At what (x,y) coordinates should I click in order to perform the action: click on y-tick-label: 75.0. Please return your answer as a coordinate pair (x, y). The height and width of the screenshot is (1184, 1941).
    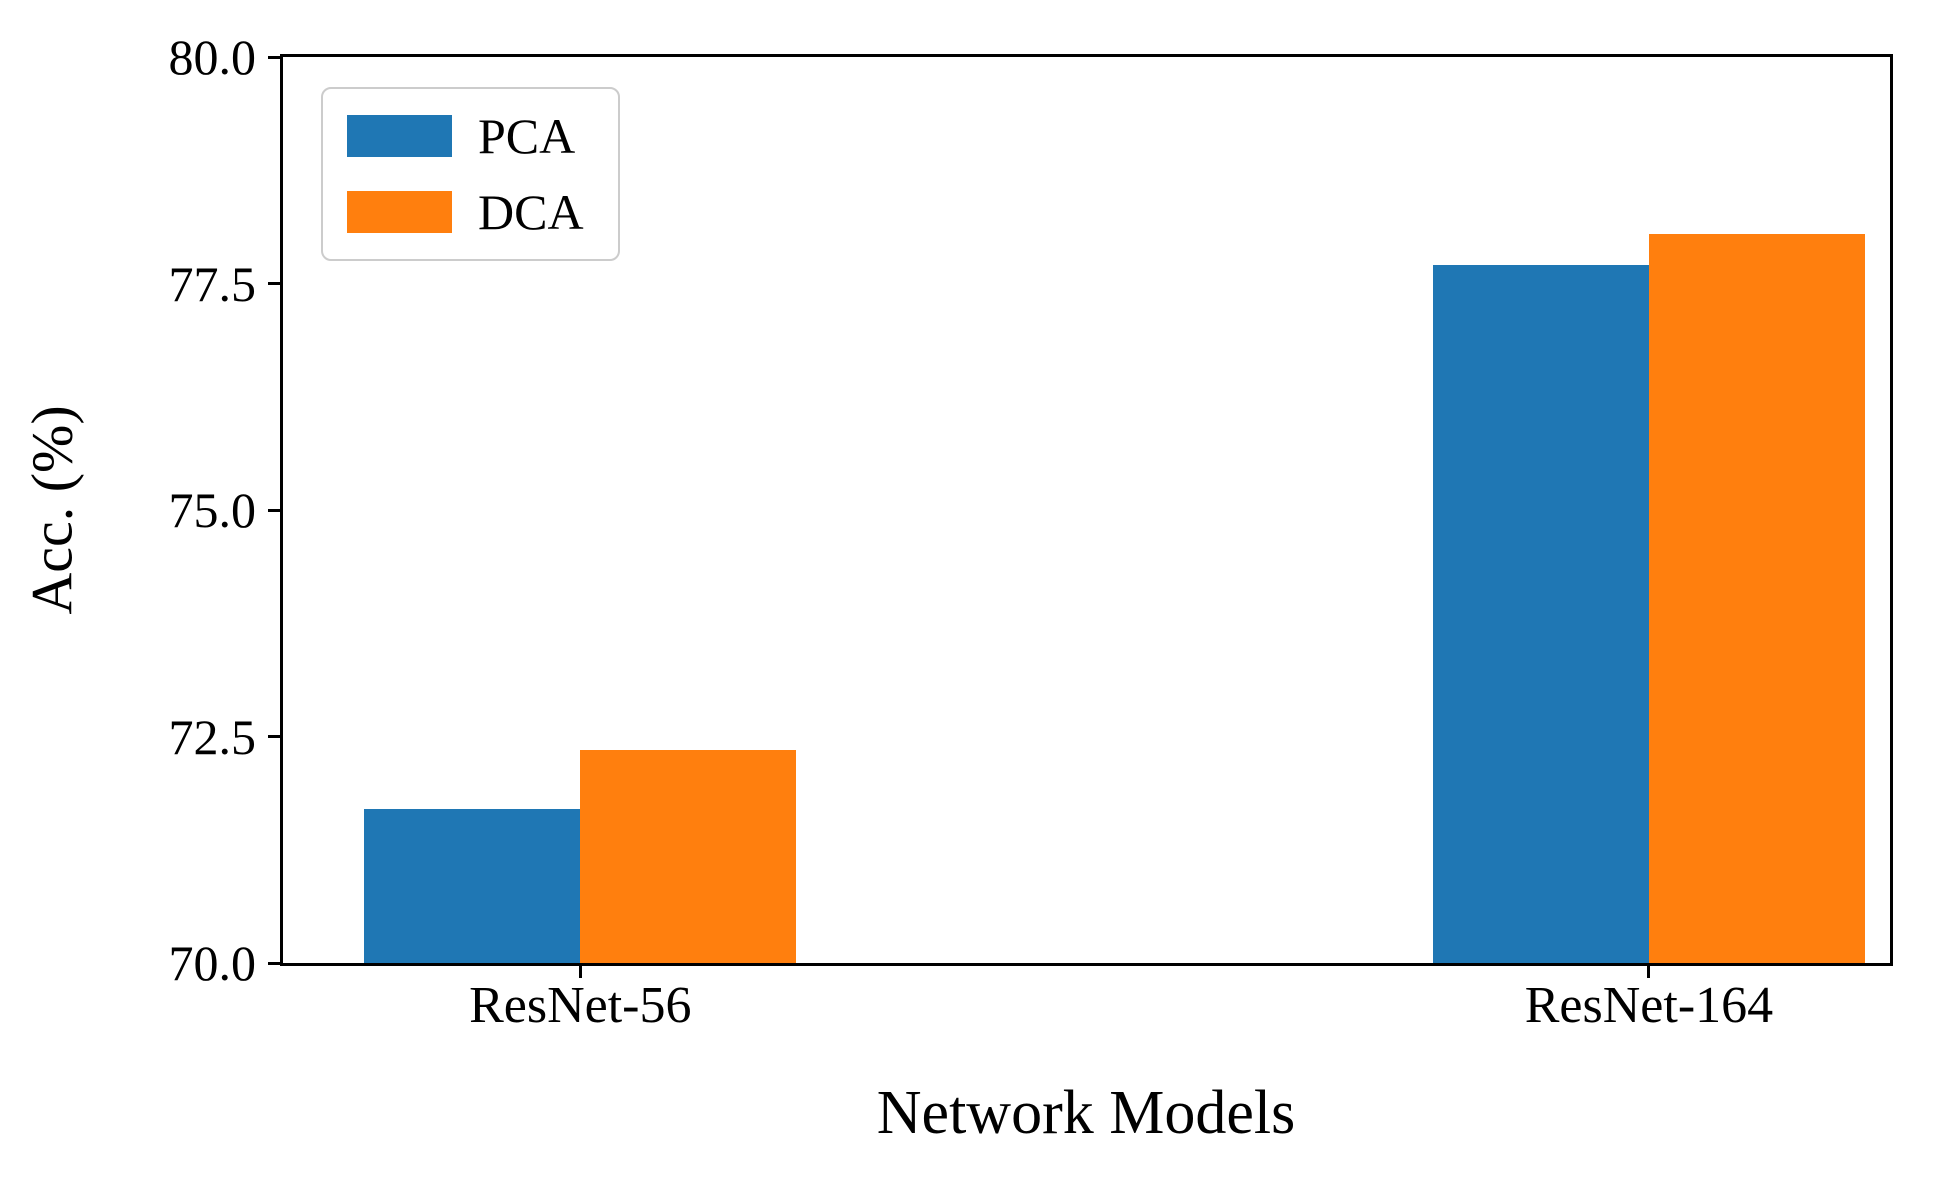
    Looking at the image, I should click on (212, 510).